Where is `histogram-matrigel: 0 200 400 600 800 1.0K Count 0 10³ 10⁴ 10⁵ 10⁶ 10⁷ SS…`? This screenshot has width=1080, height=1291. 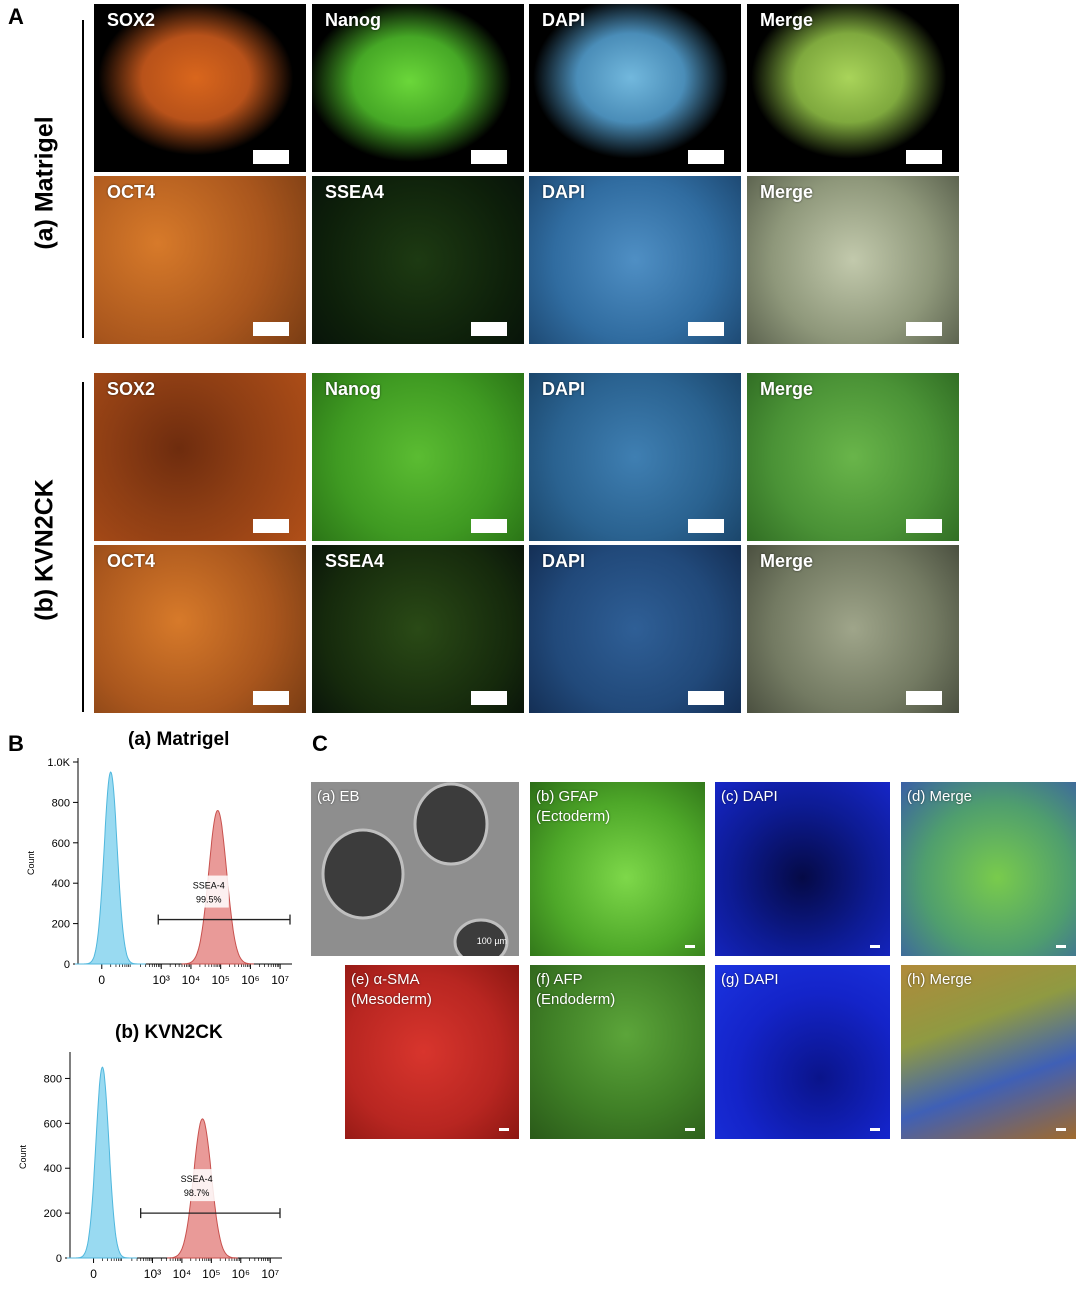 histogram-matrigel: 0 200 400 600 800 1.0K Count 0 10³ 10⁴ 10⁵ 10⁶ 10⁷ SS… is located at coordinates (159, 872).